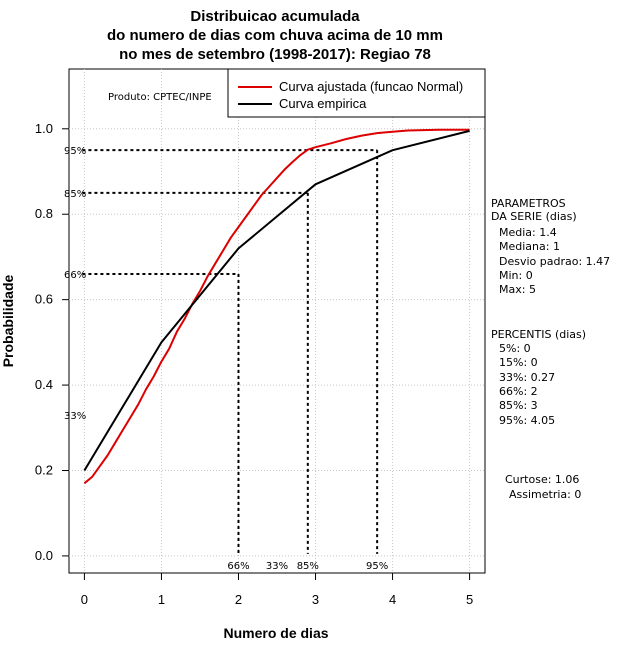 The width and height of the screenshot is (640, 660). I want to click on x-tick-label: 4, so click(392, 599).